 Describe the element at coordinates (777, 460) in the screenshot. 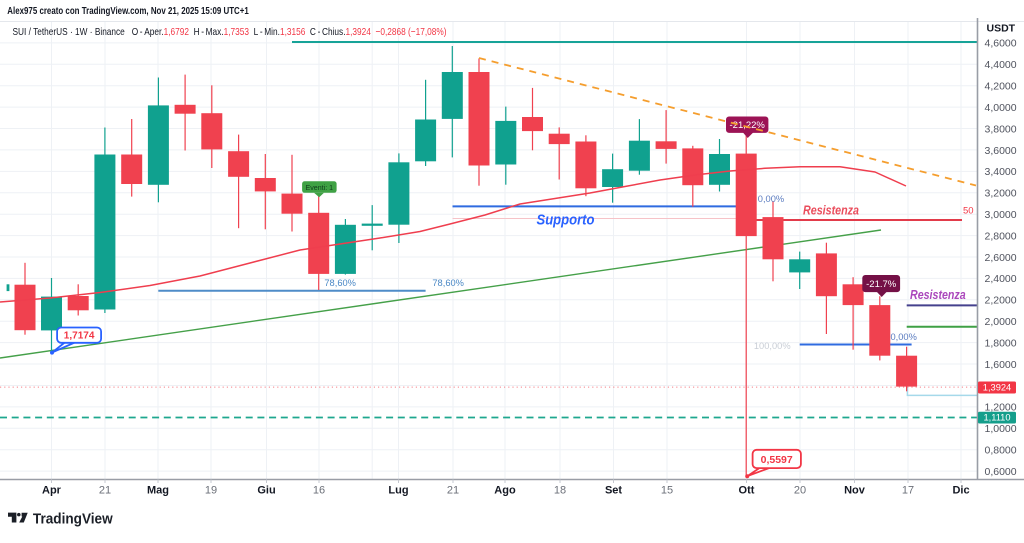

I see `svg-text: 0,5597` at that location.